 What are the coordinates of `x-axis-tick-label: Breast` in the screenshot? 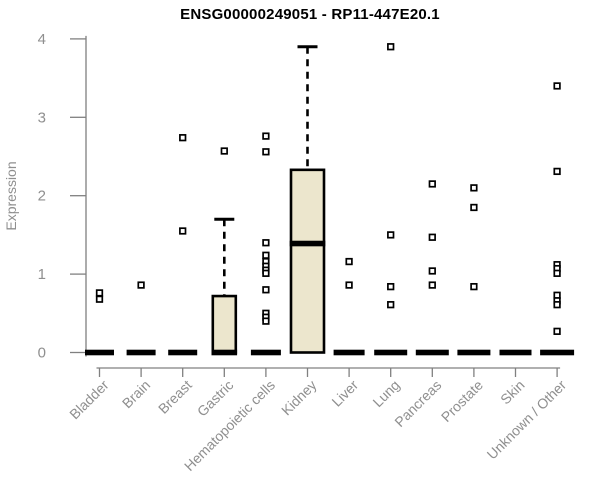 It's located at (175, 397).